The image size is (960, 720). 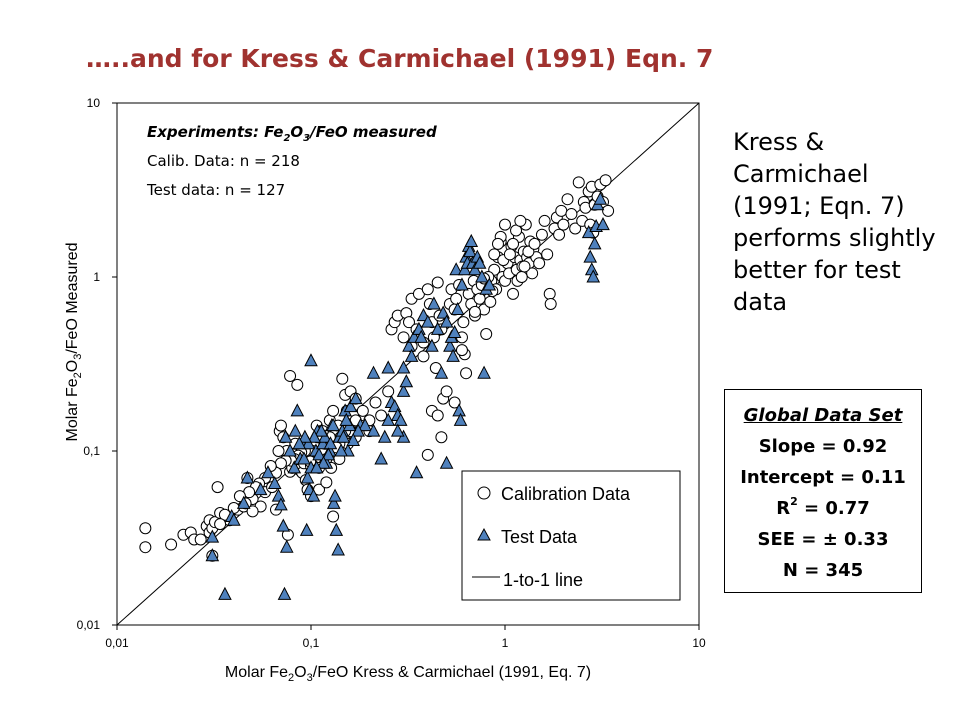 I want to click on x-tick-label: 0,01, so click(x=117, y=643).